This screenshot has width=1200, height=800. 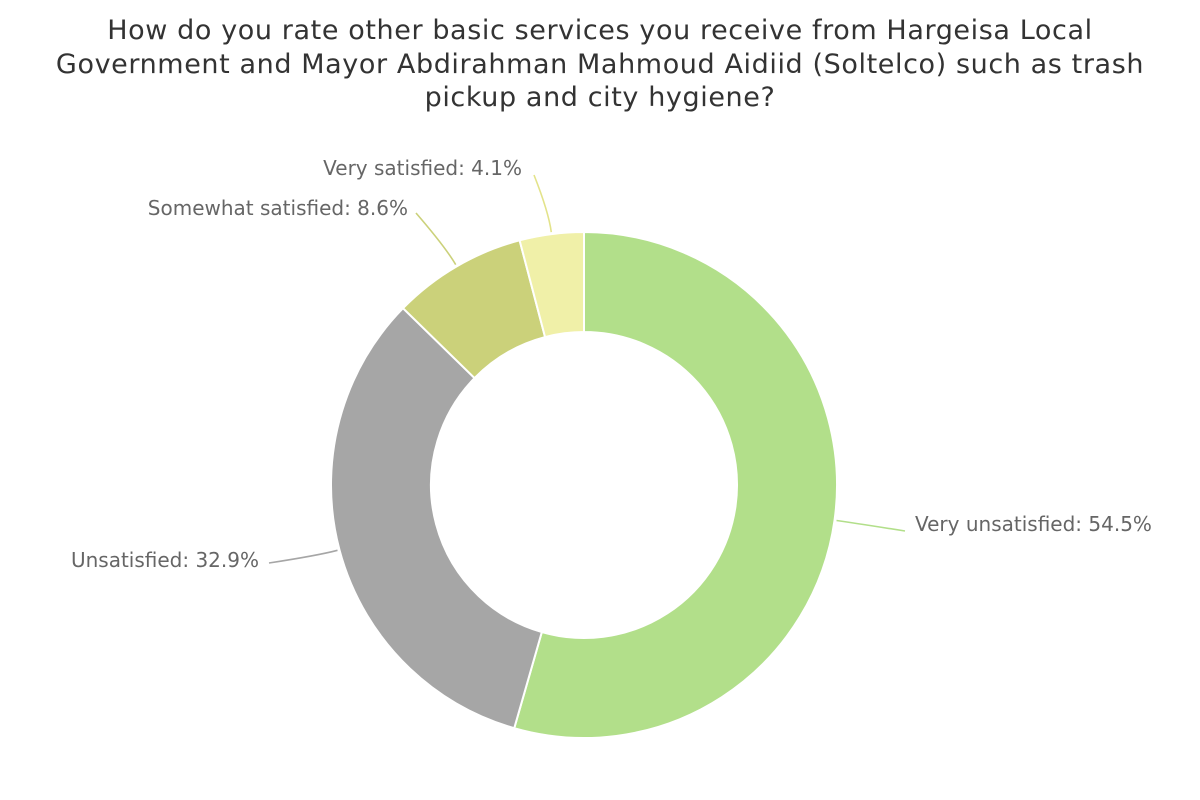 I want to click on connector-very-satisfied, so click(x=543, y=203).